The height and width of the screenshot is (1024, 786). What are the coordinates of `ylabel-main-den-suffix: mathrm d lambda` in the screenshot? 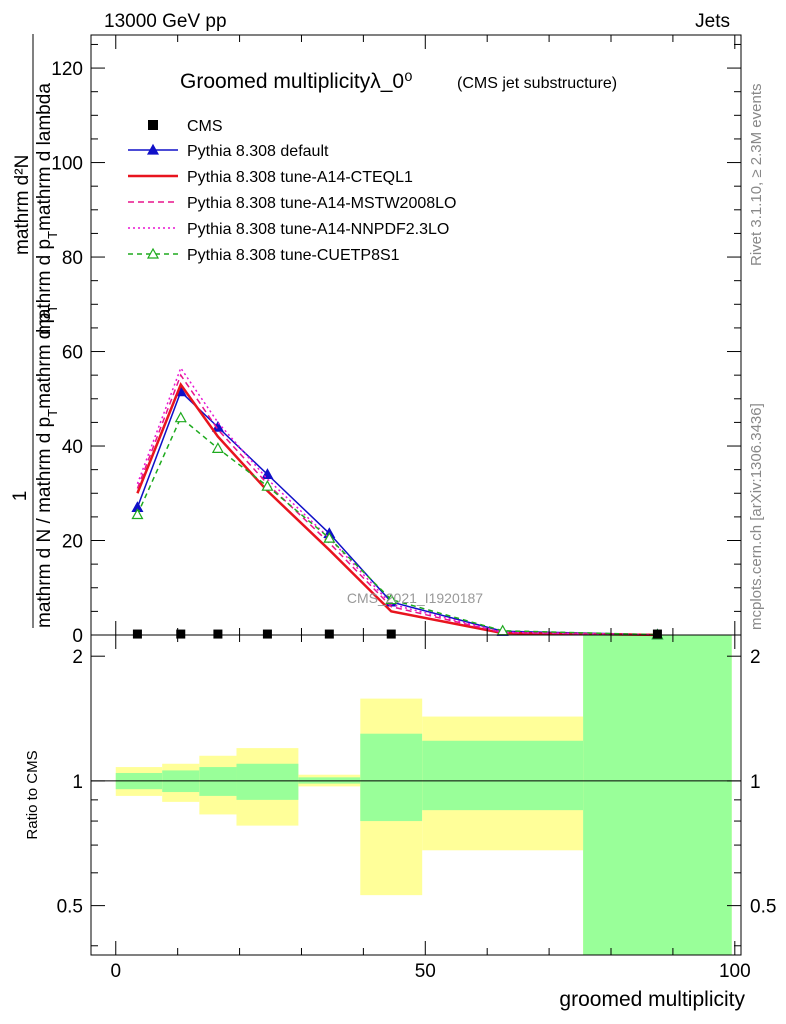 It's located at (44, 157).